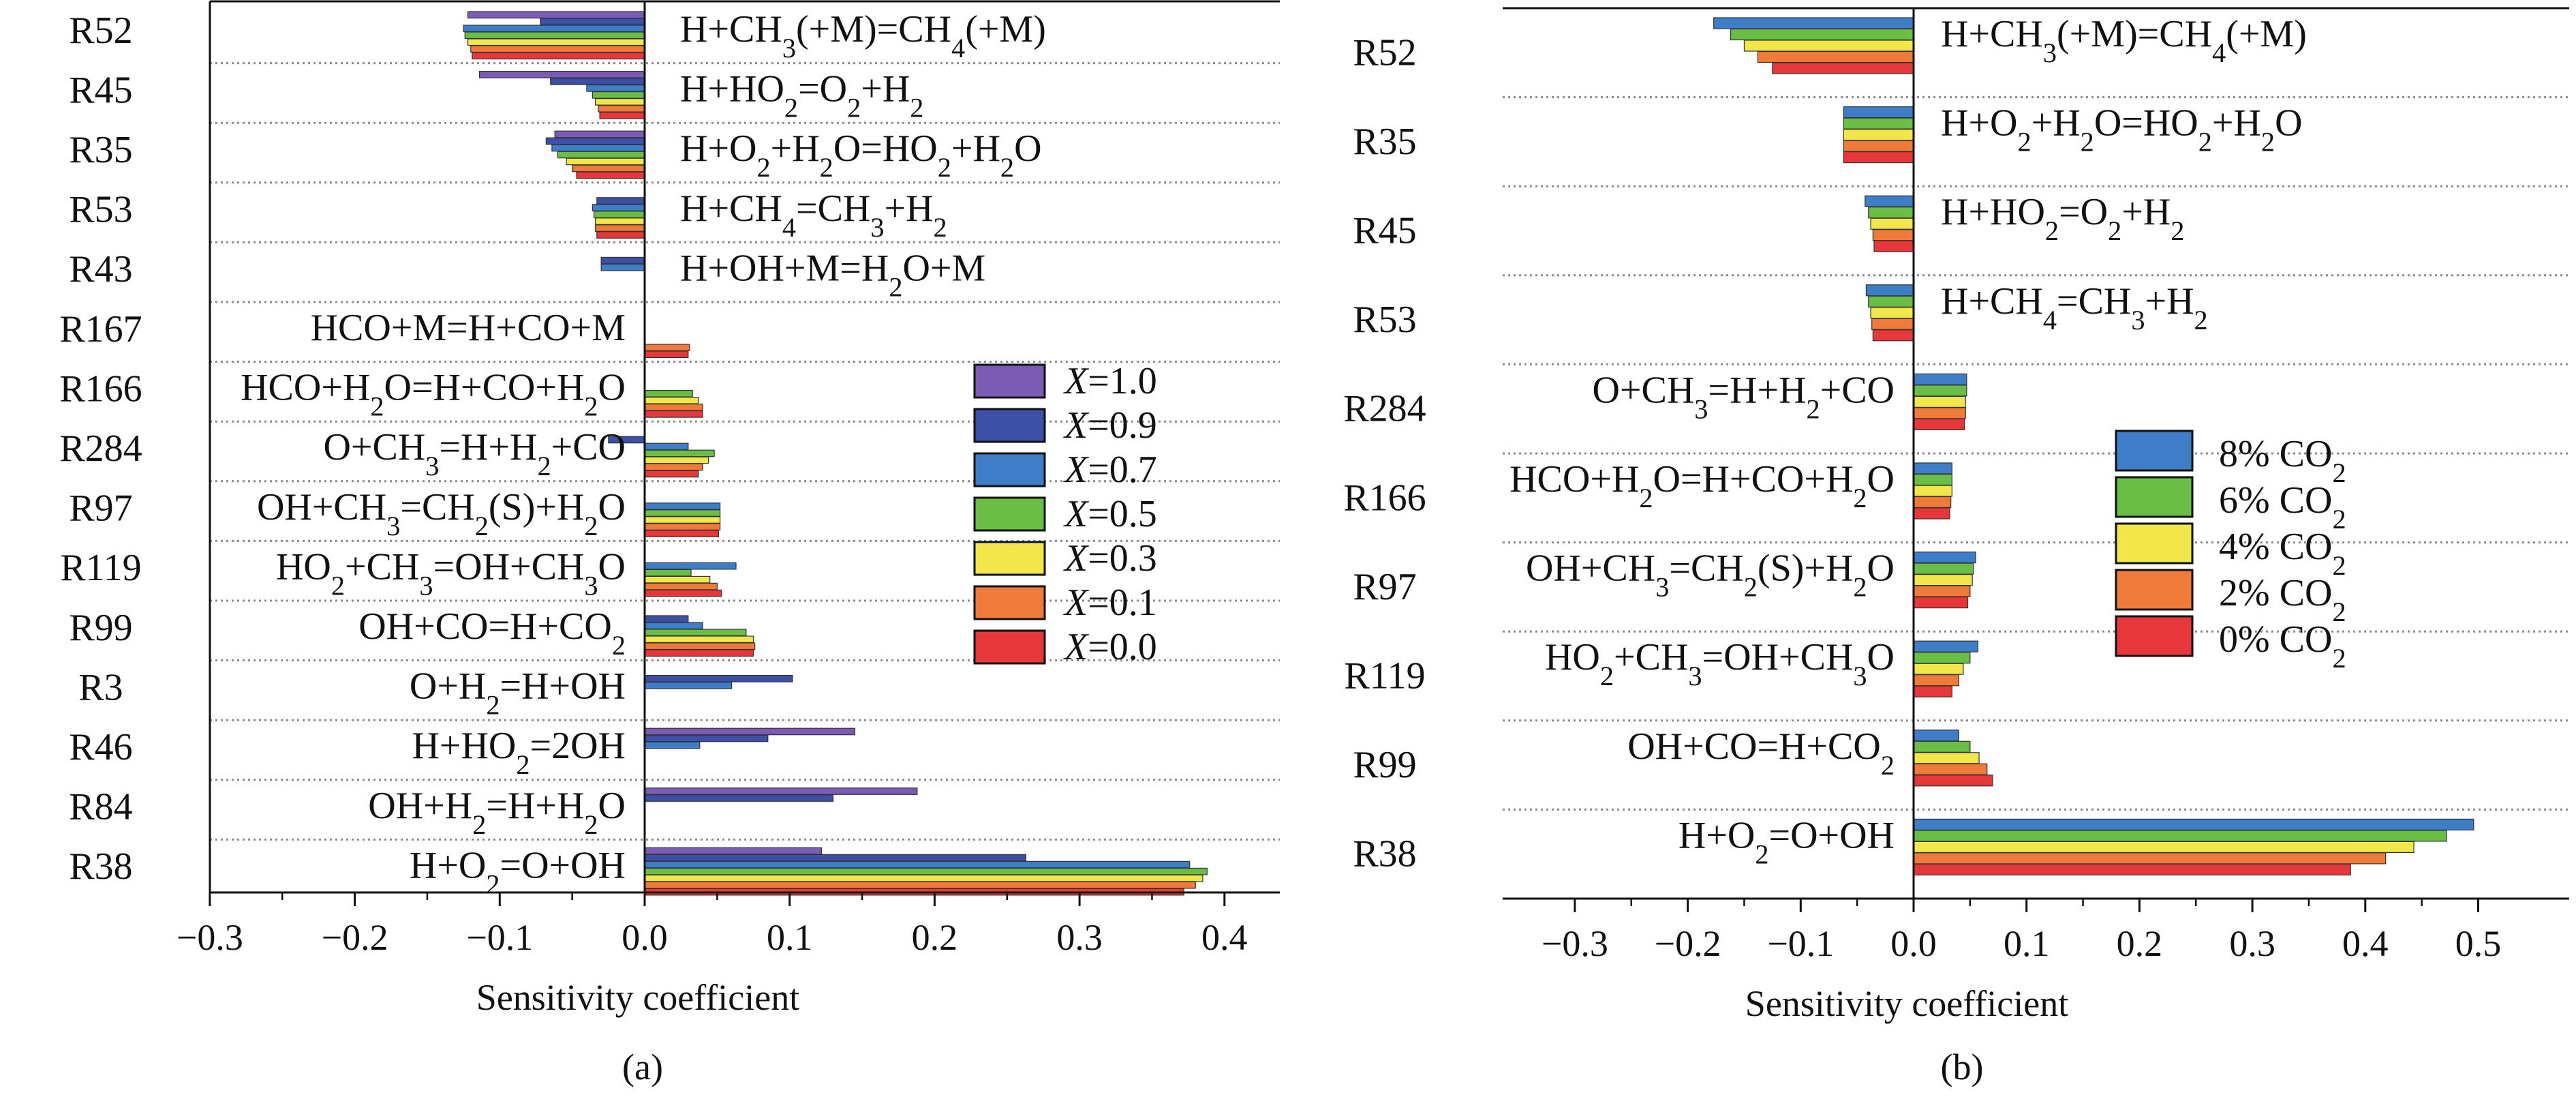  Describe the element at coordinates (1857, 390) in the screenshot. I see `text-run: +CO` at that location.